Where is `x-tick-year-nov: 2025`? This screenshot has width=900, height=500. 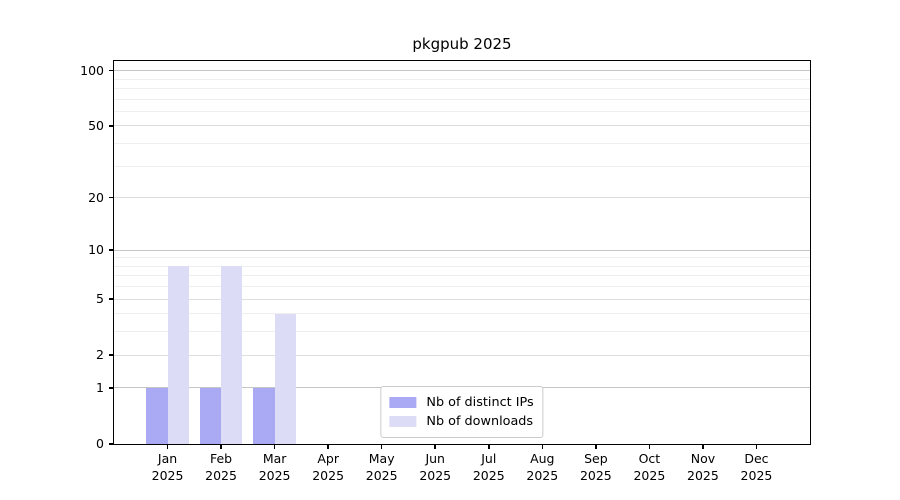
x-tick-year-nov: 2025 is located at coordinates (703, 475).